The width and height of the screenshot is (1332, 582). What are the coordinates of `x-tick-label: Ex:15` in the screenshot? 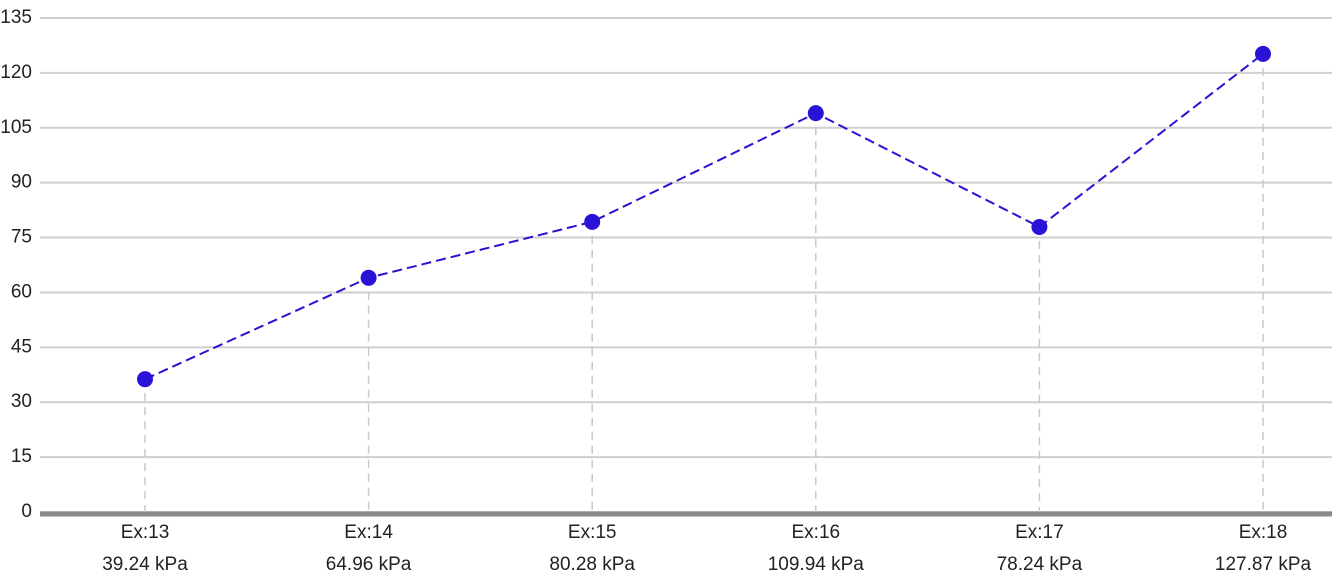 It's located at (592, 532).